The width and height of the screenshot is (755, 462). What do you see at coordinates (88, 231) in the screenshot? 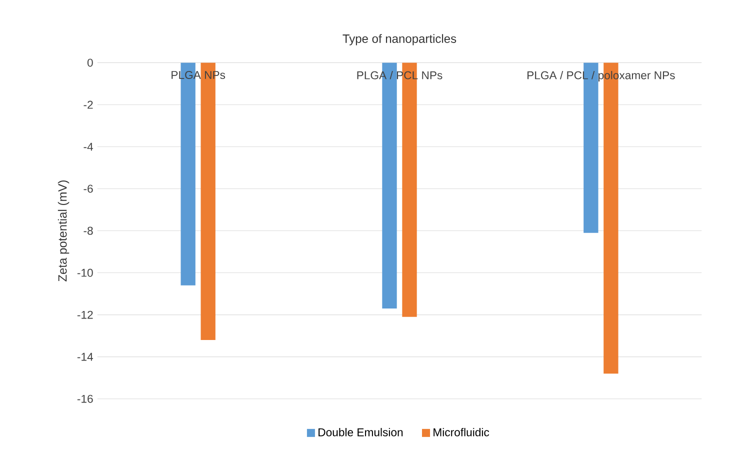
I see `y-tick-label: -8` at bounding box center [88, 231].